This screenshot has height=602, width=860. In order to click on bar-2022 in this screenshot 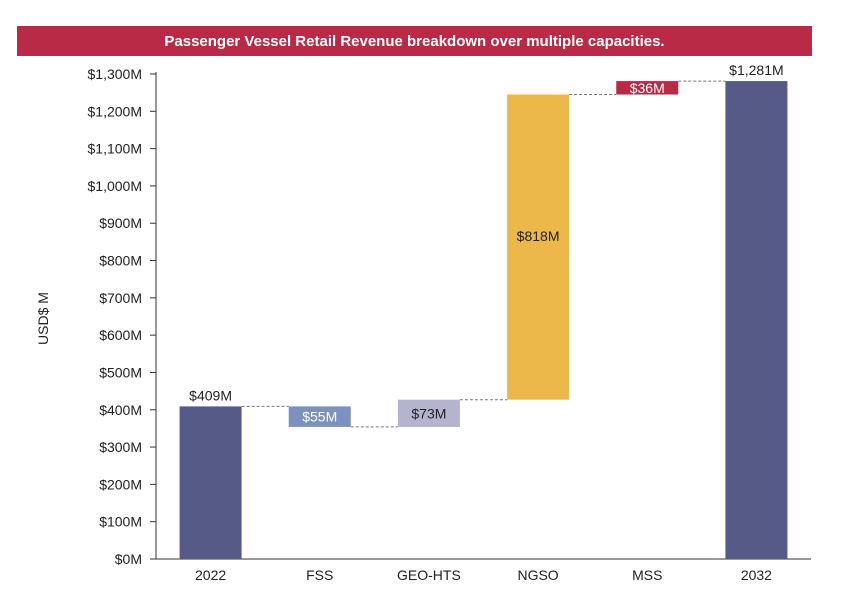, I will do `click(210, 482)`.